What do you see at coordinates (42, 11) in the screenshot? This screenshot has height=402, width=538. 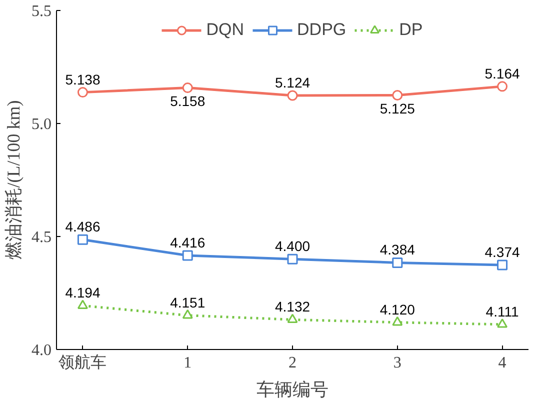 I see `y-tick-label: 5.5` at bounding box center [42, 11].